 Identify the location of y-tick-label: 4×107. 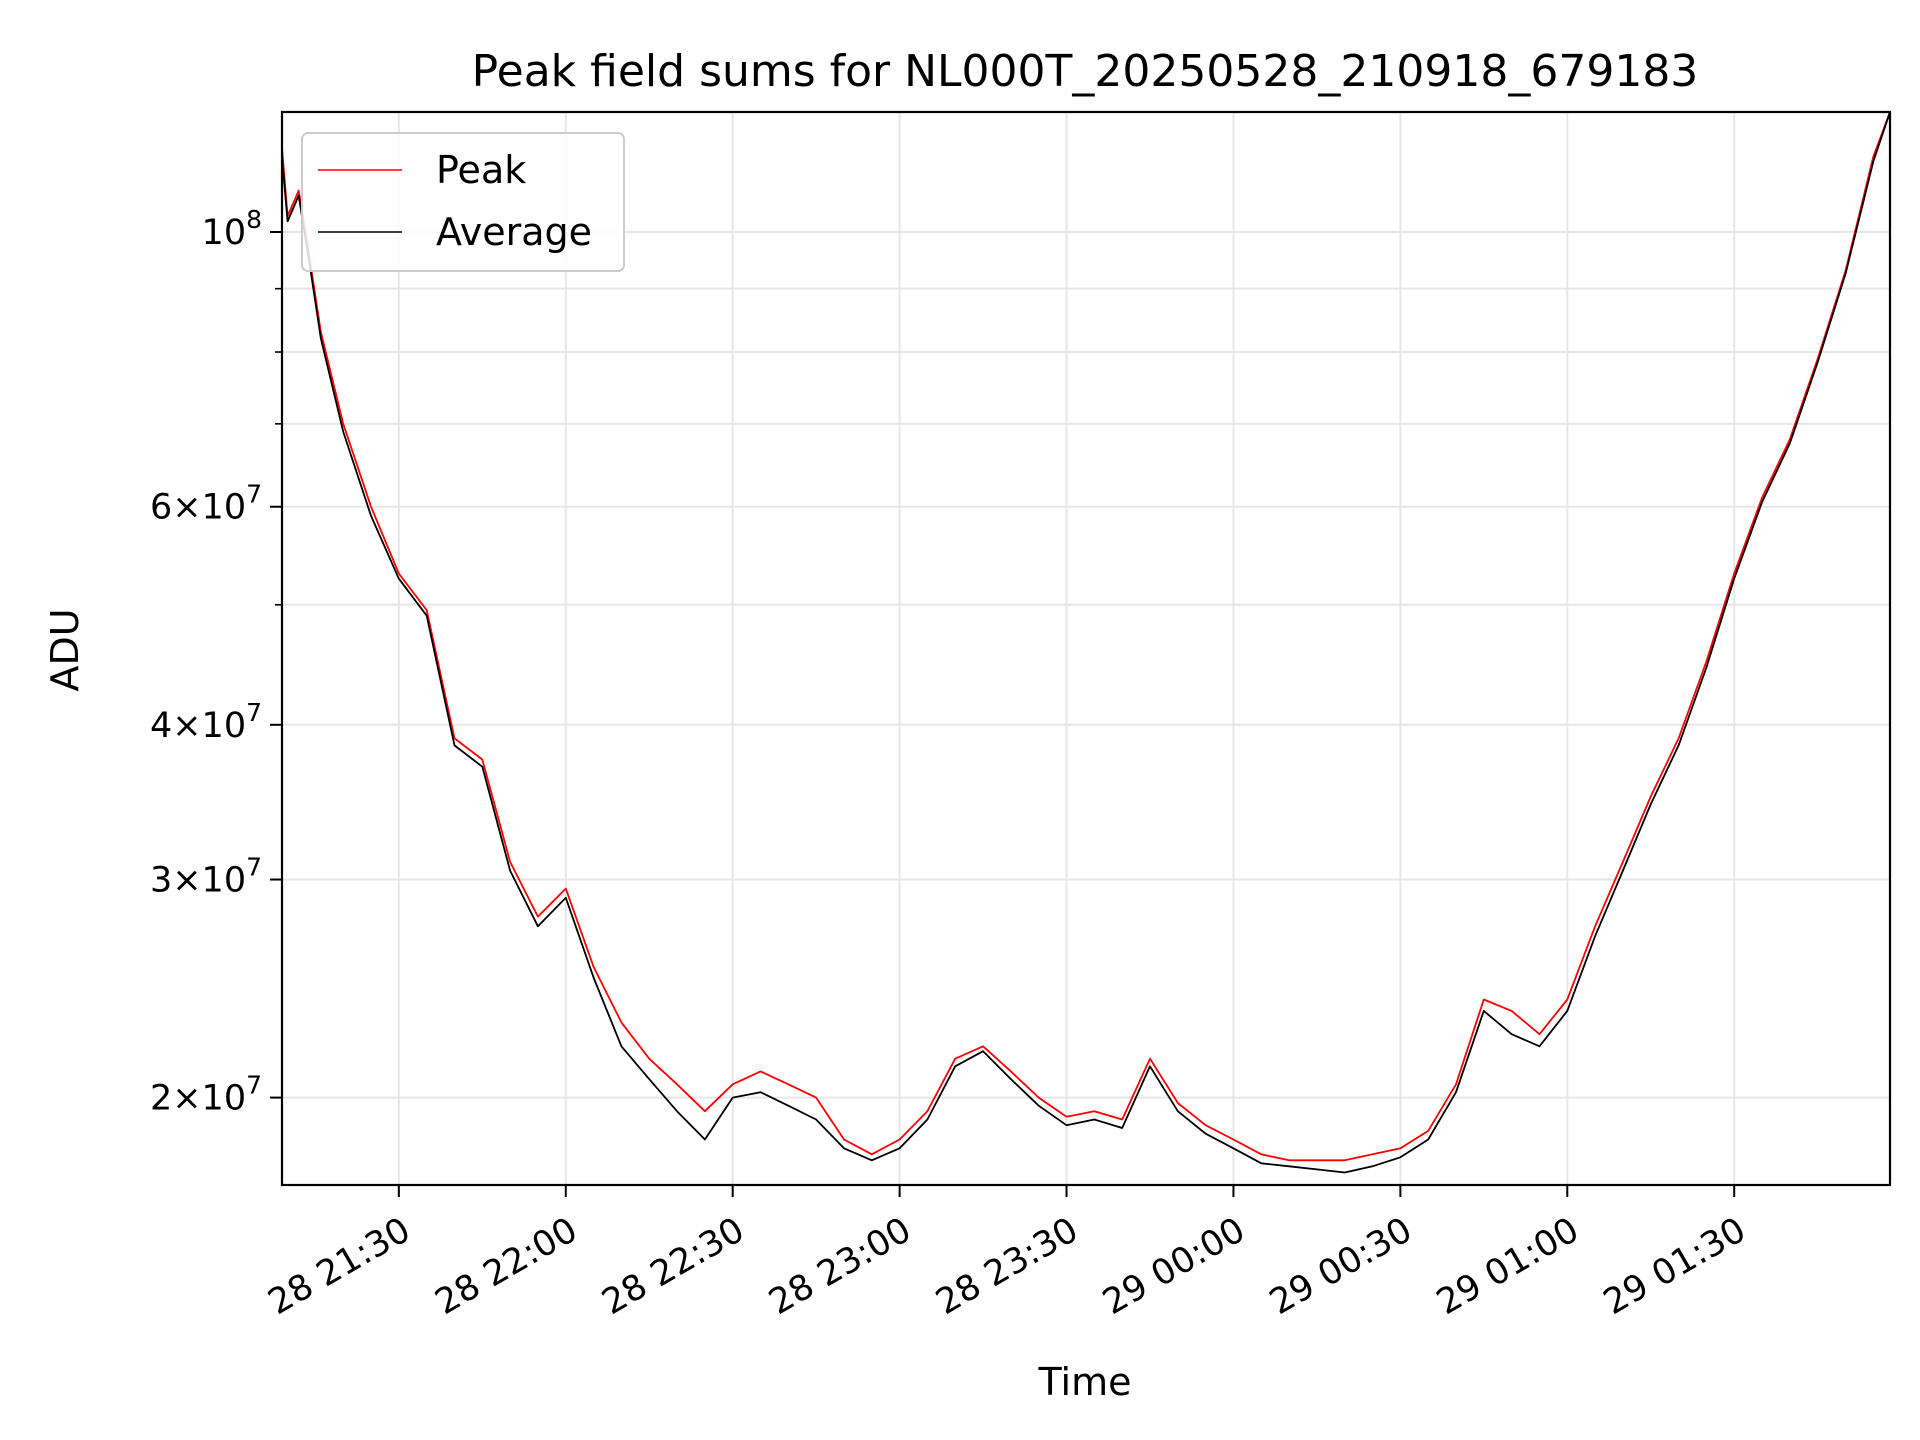
(206, 722).